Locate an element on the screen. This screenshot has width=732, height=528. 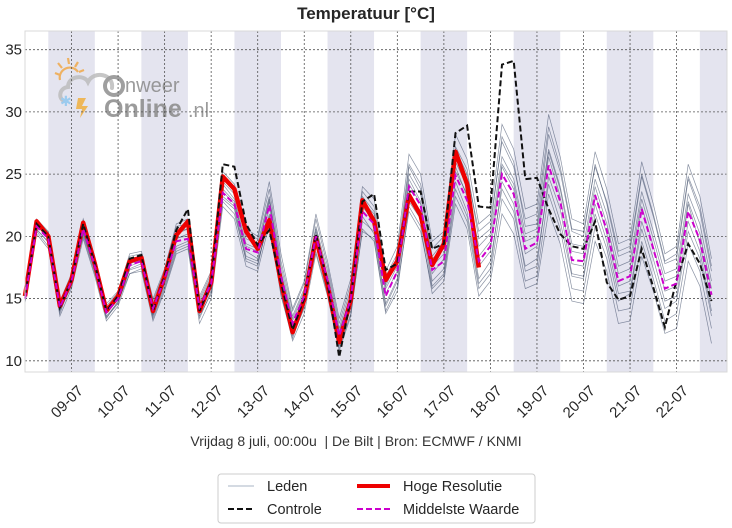
y-tick-label: 35 is located at coordinates (13, 50).